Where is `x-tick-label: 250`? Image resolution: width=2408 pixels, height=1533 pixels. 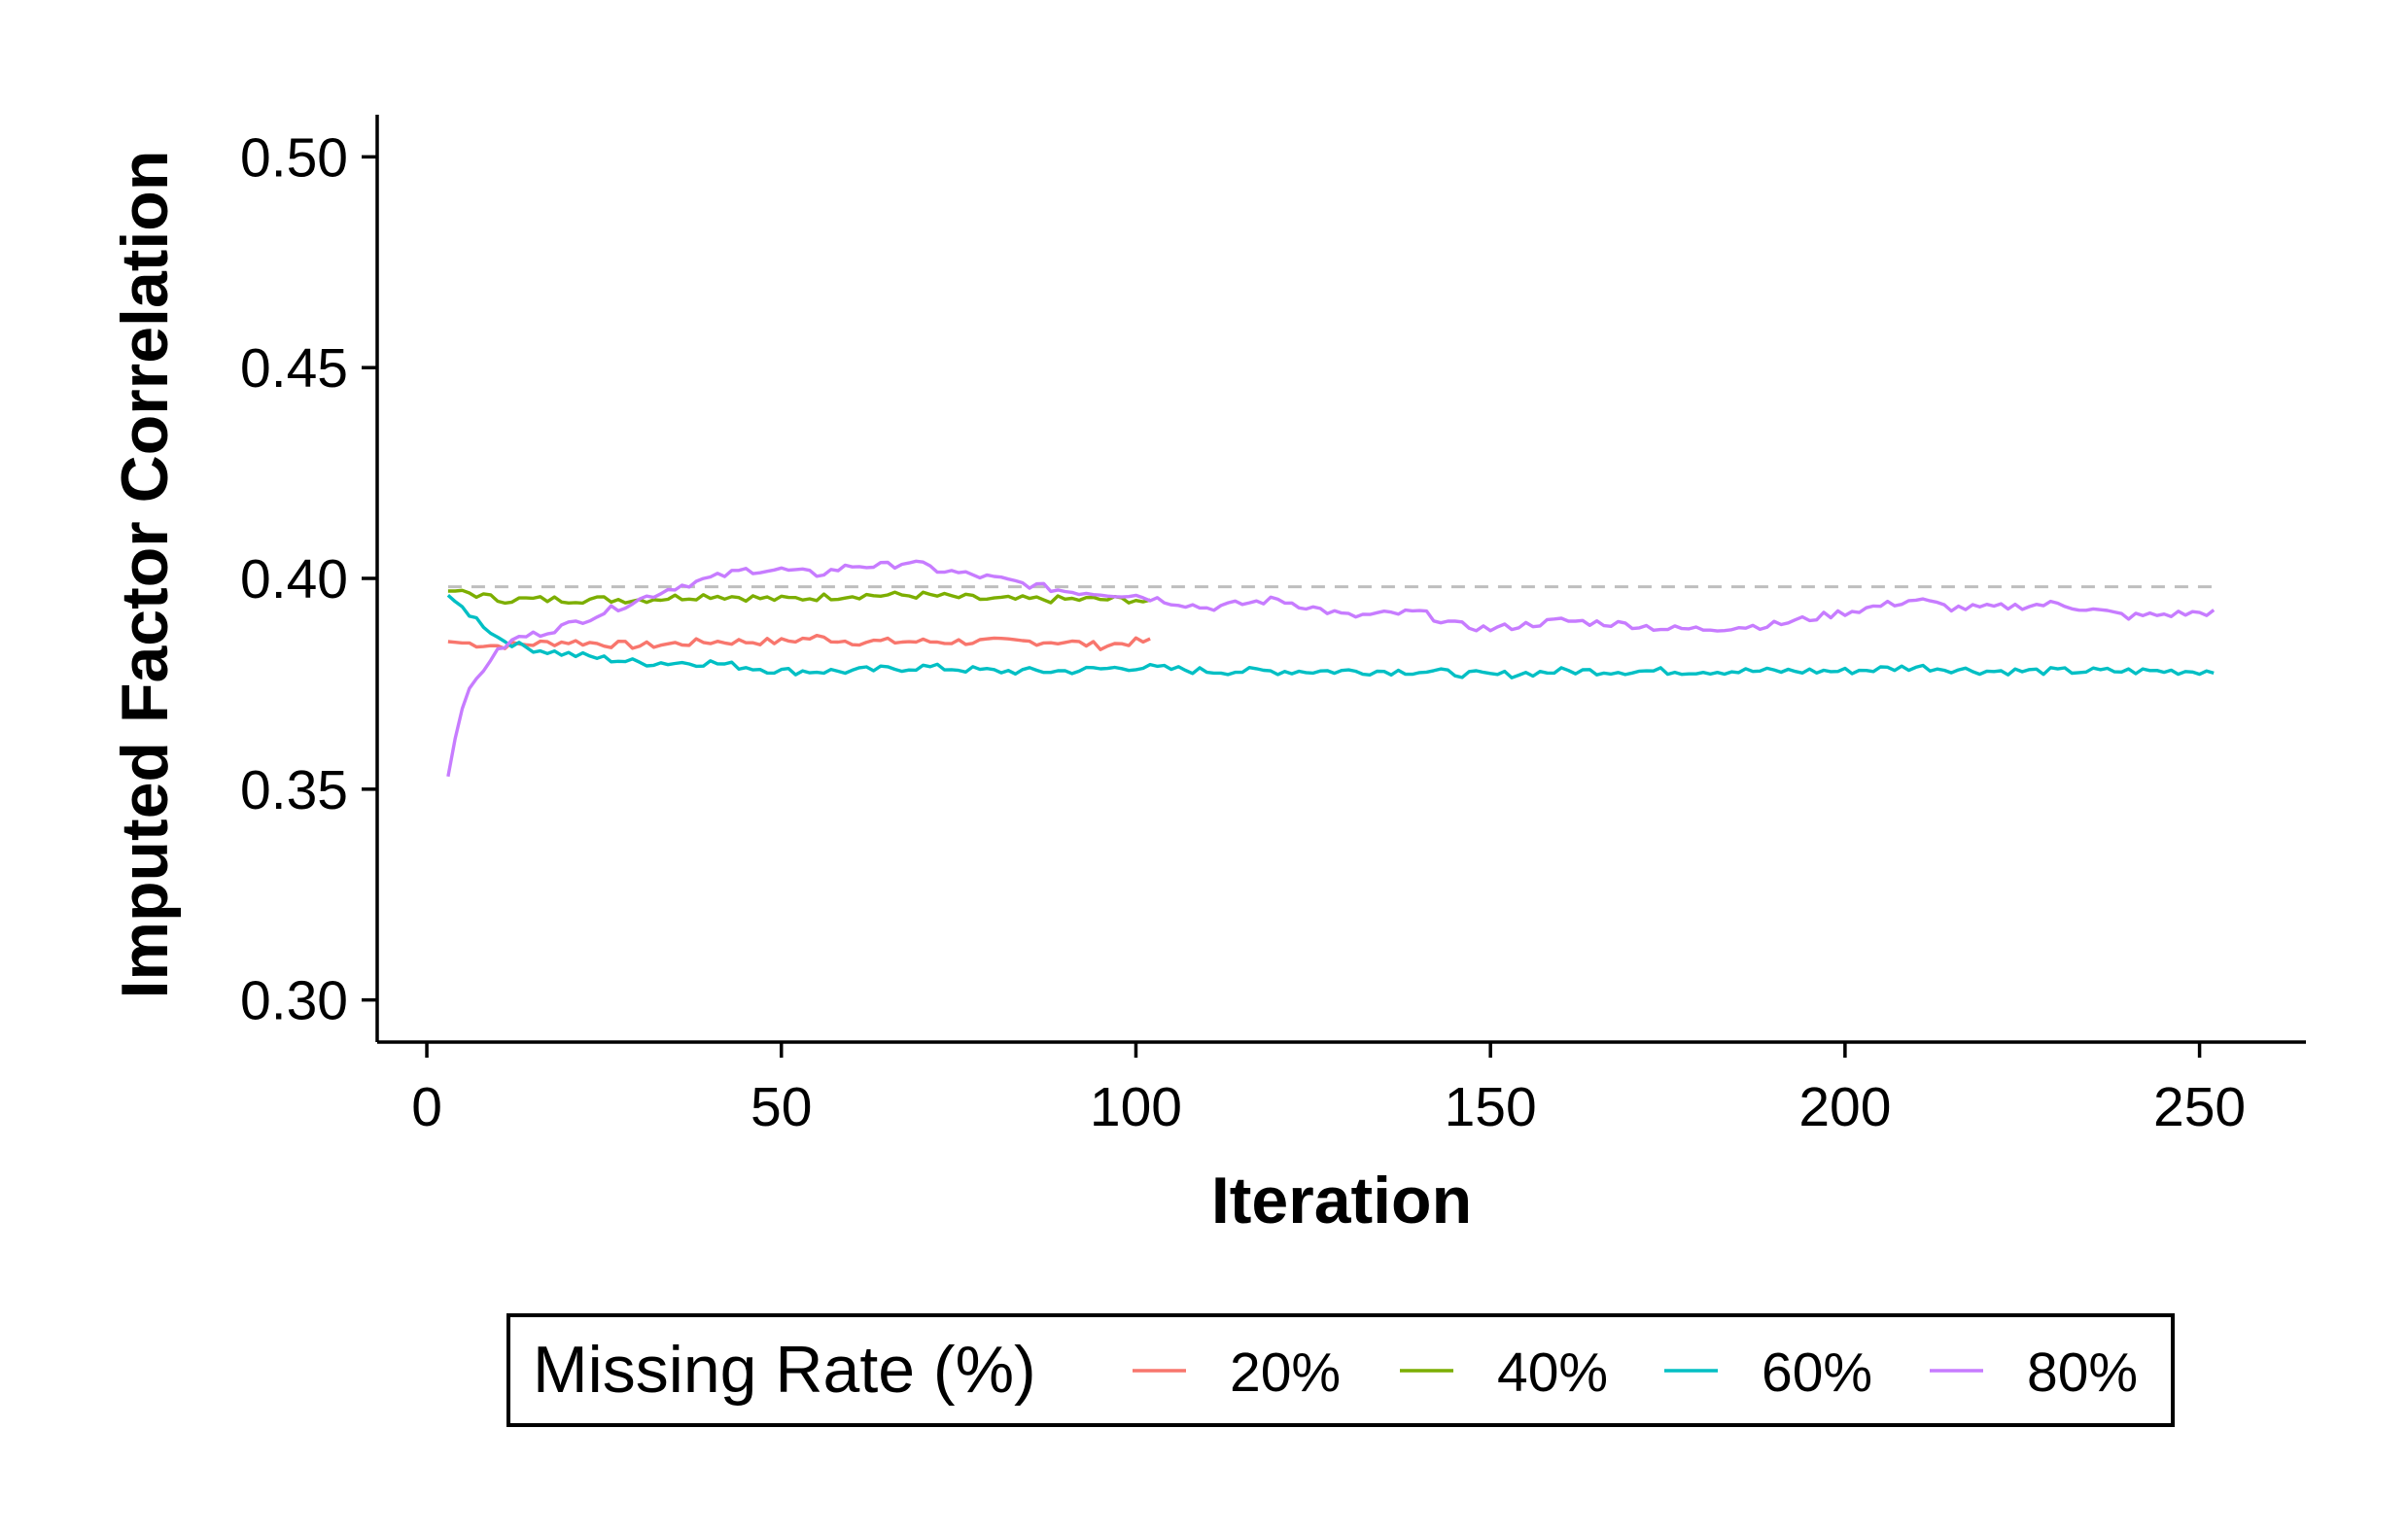 x-tick-label: 250 is located at coordinates (2199, 1107).